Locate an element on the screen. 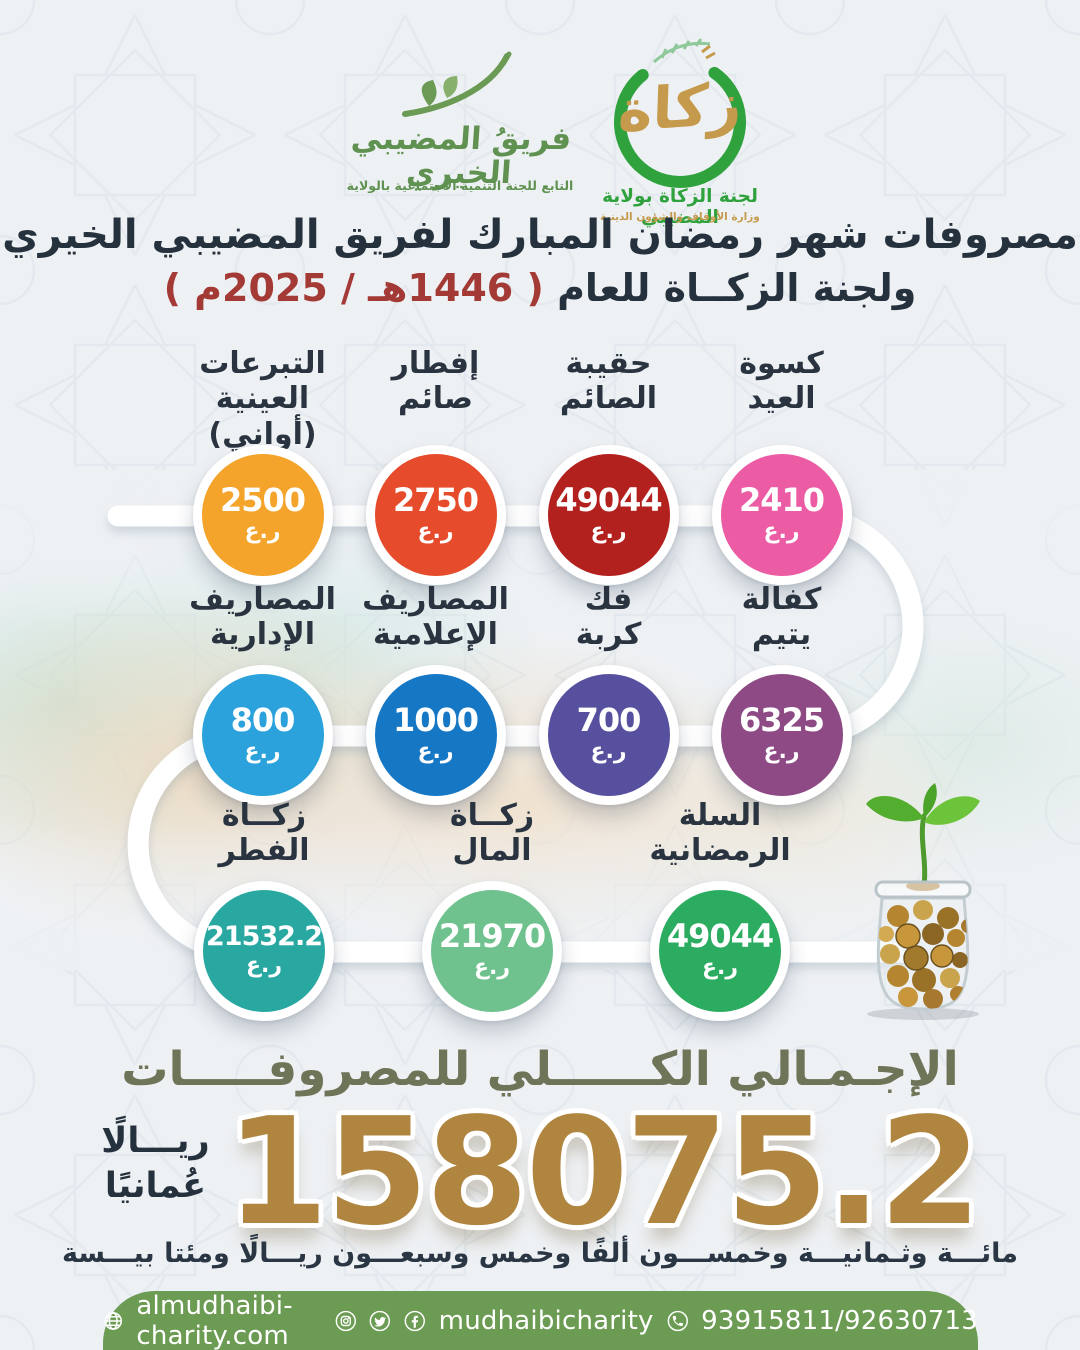 Image resolution: width=1080 pixels, height=1350 pixels. expense-label: زكــاة المال is located at coordinates (492, 833).